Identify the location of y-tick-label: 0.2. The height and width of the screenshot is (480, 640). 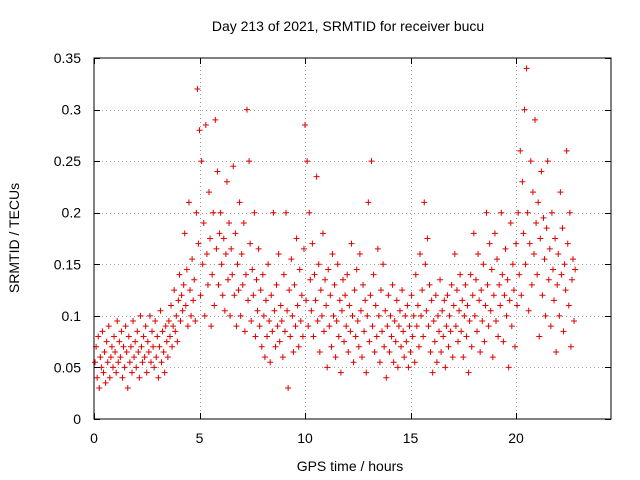
(72, 213).